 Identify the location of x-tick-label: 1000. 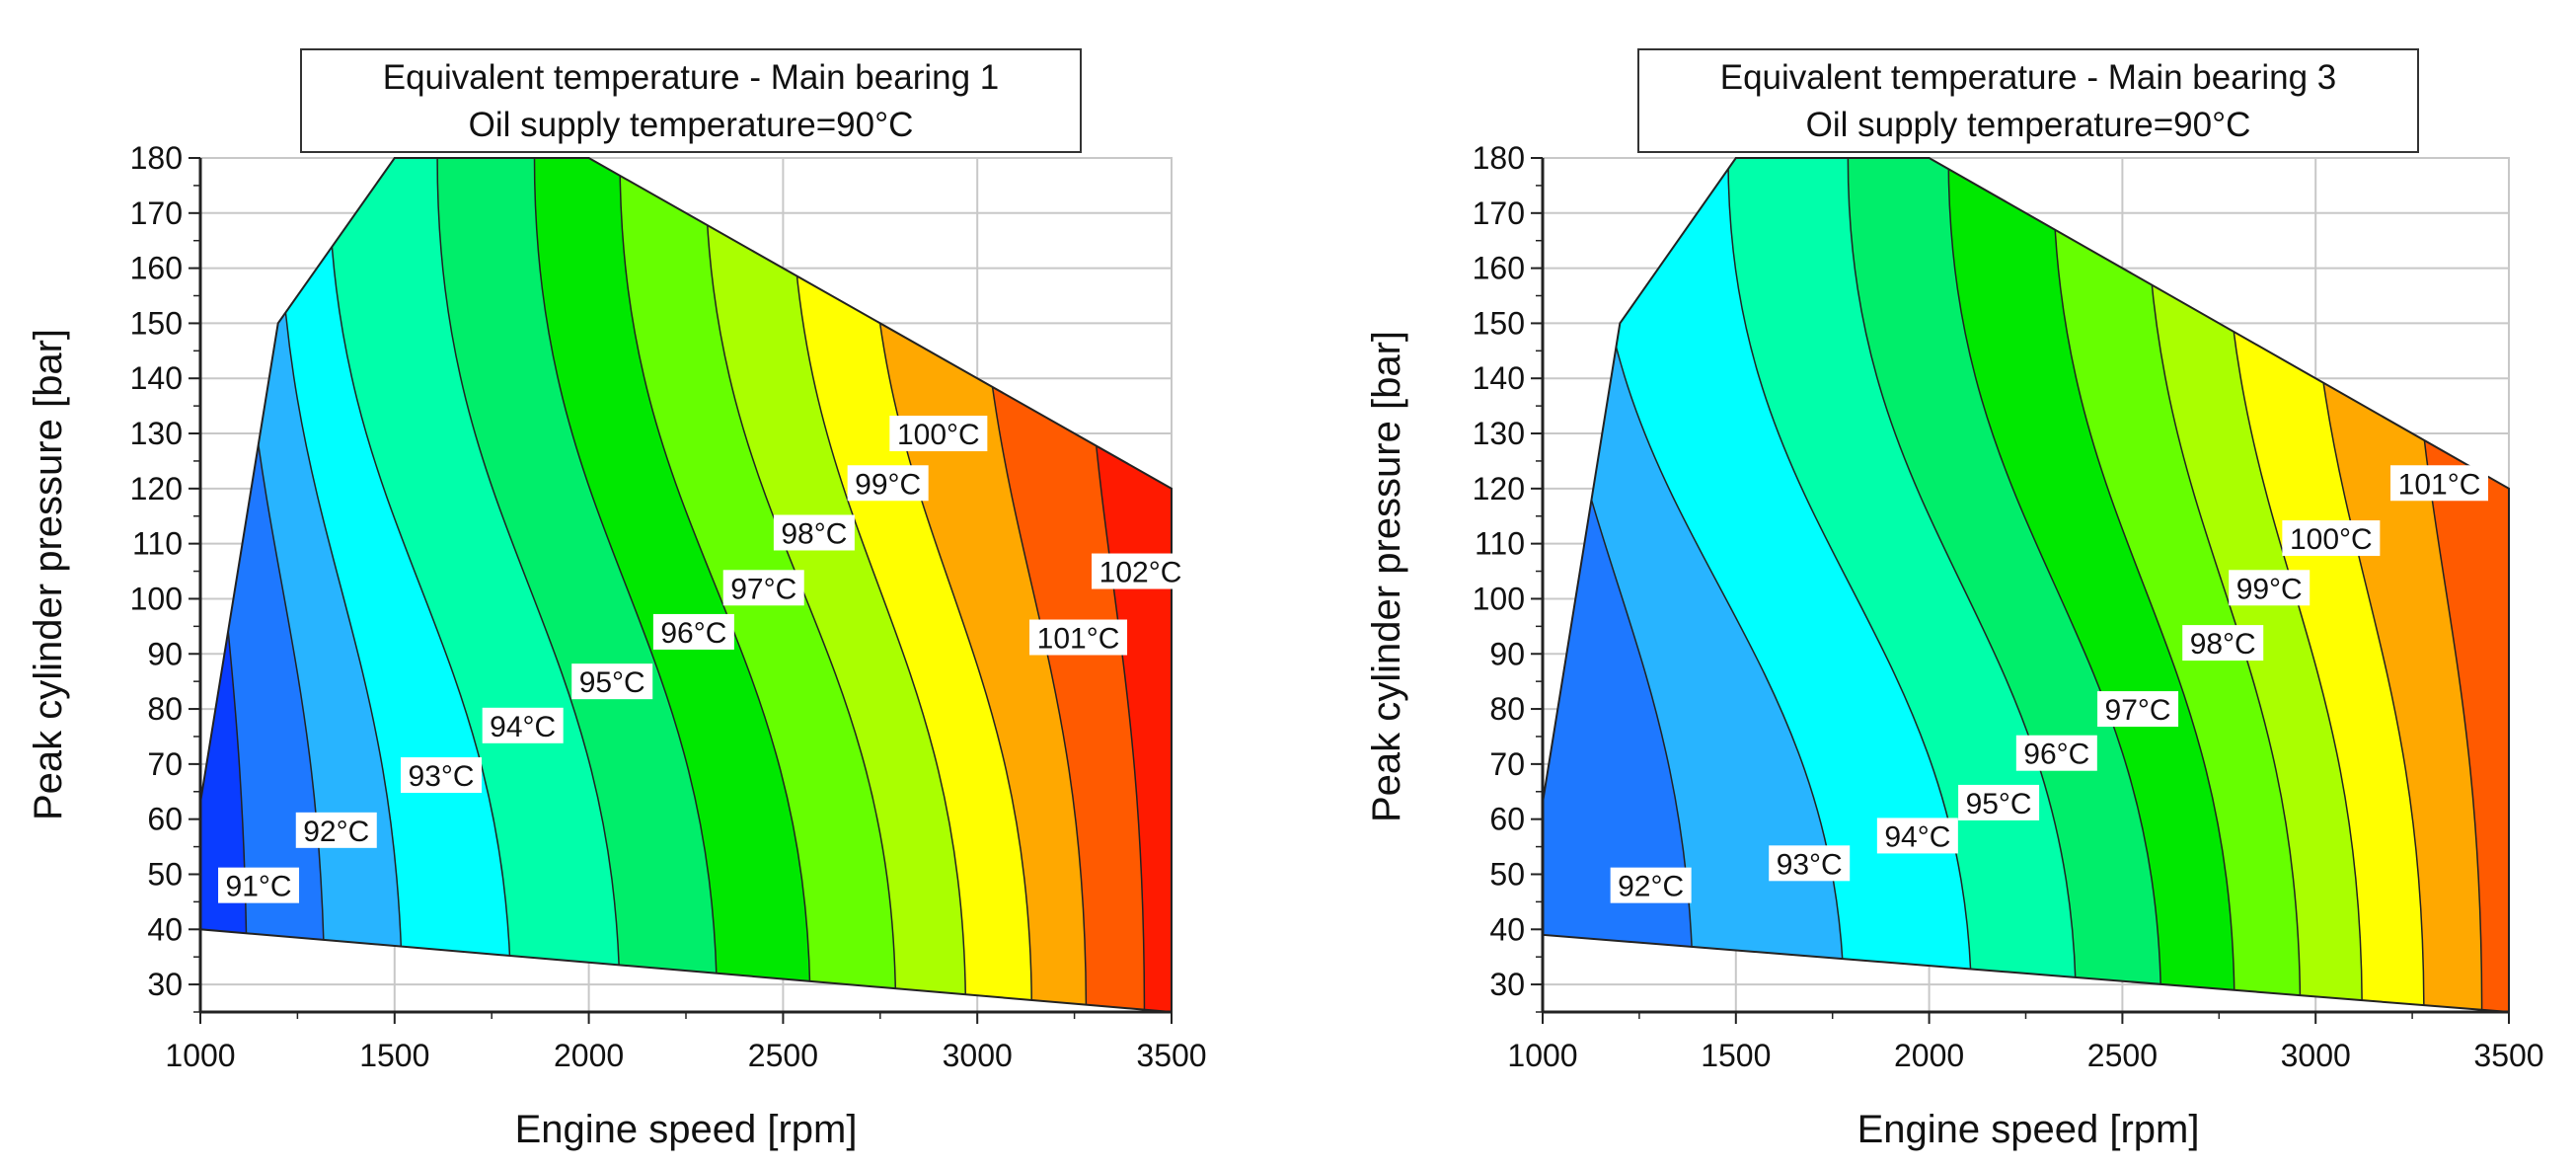
(1542, 1055).